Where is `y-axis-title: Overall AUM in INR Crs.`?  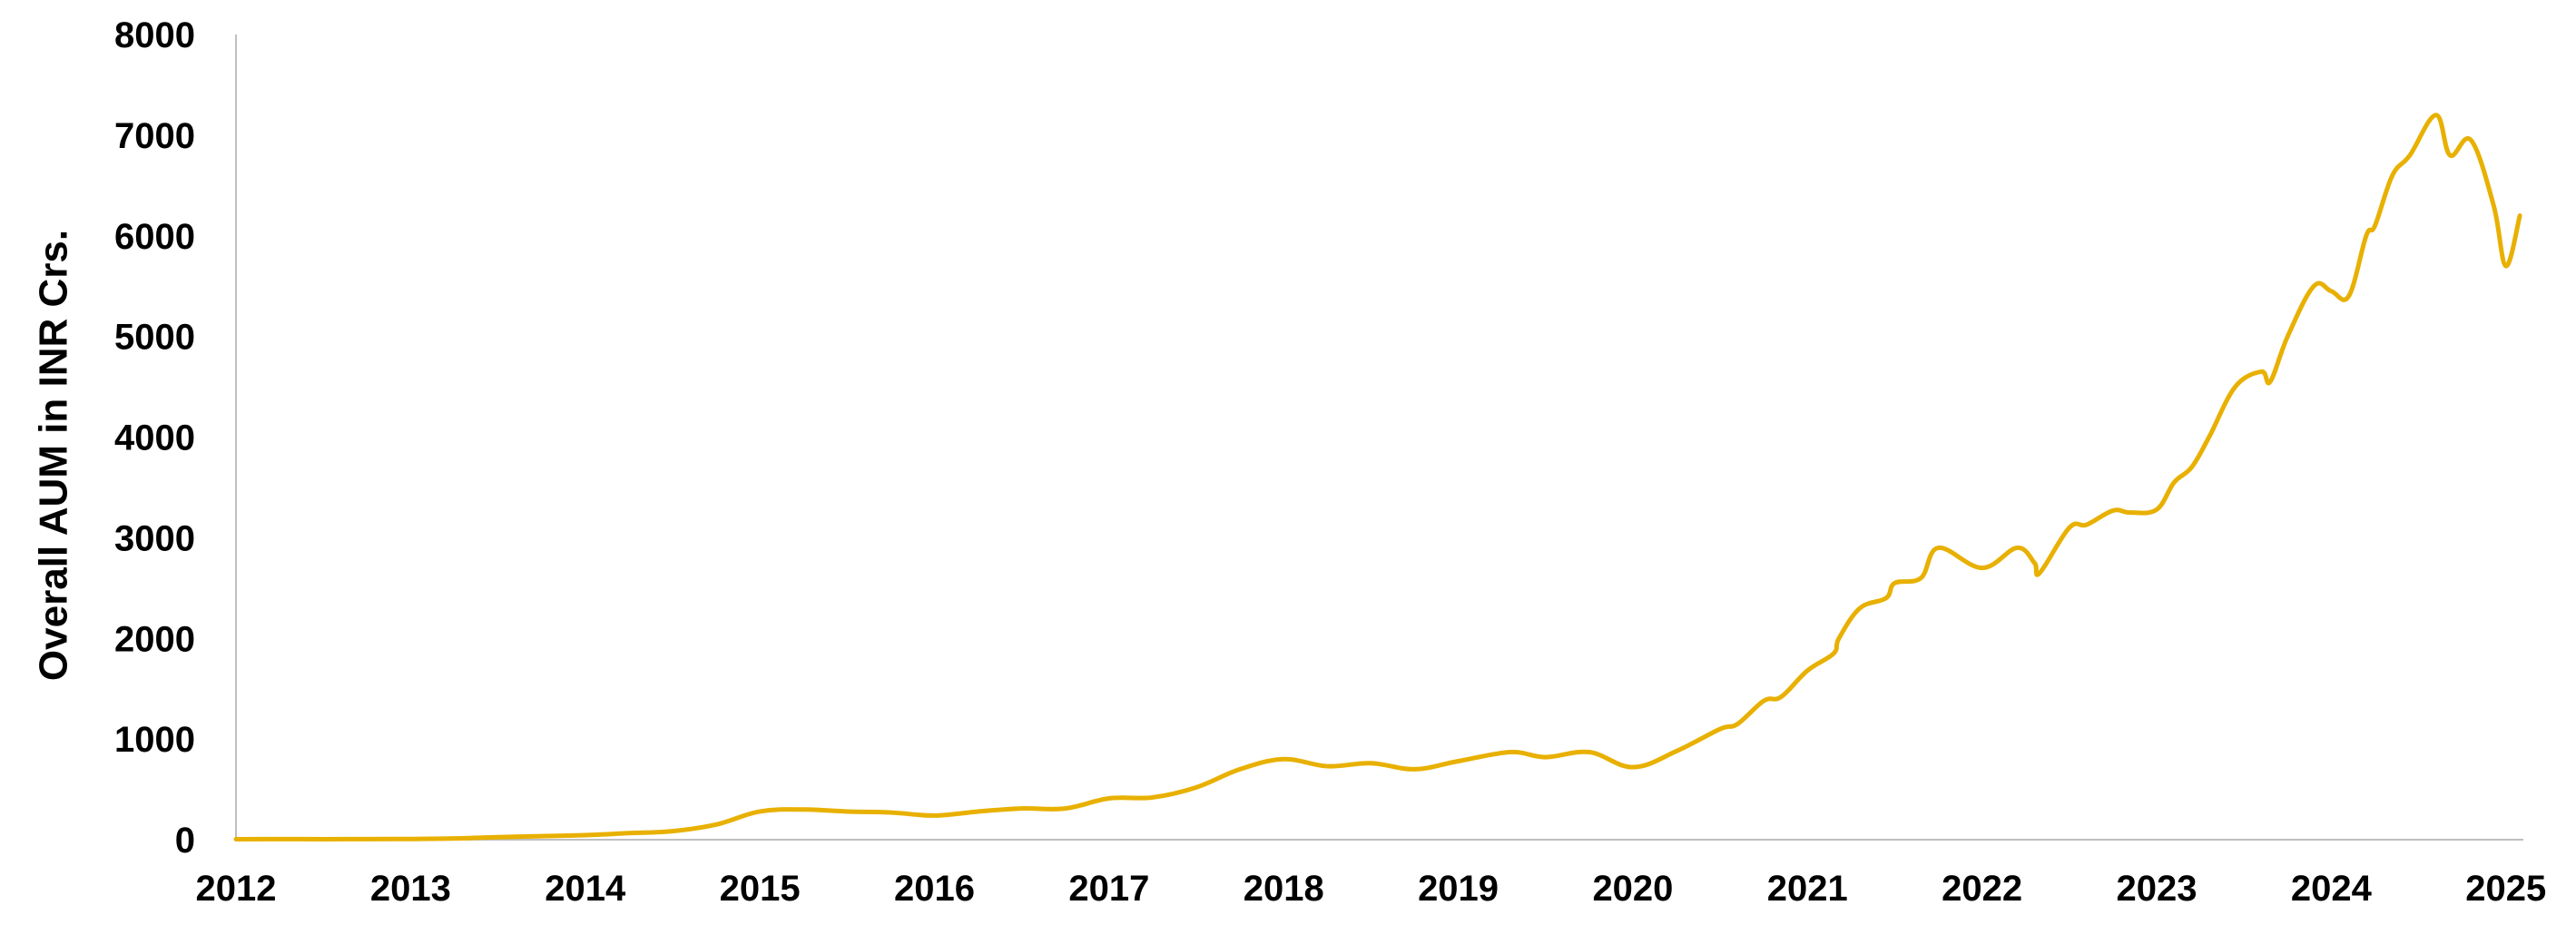 y-axis-title: Overall AUM in INR Crs. is located at coordinates (53, 455).